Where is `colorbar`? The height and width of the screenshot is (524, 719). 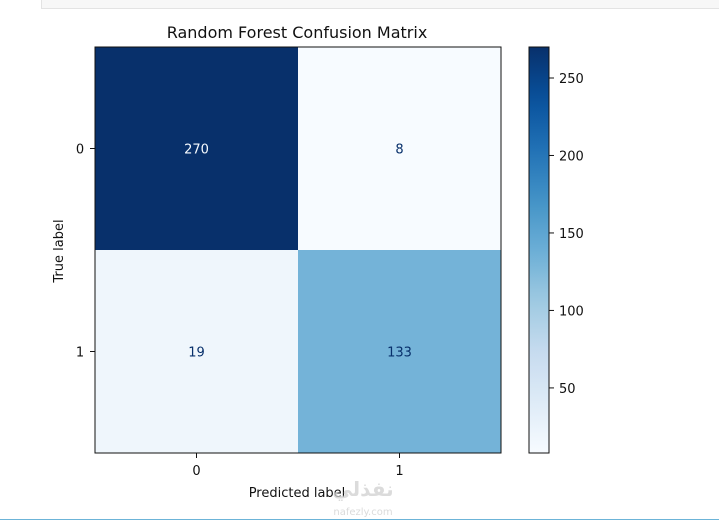 colorbar is located at coordinates (539, 250).